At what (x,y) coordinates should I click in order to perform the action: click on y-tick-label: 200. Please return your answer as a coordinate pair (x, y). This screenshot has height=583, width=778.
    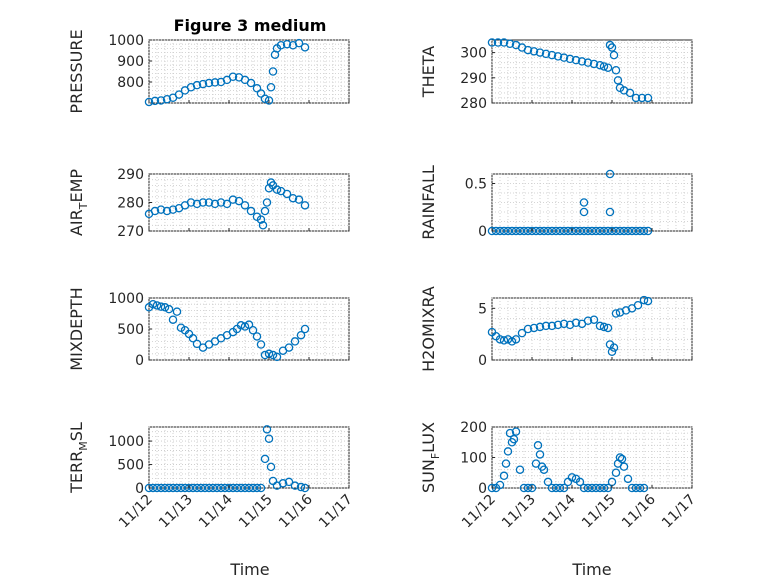
    Looking at the image, I should click on (473, 428).